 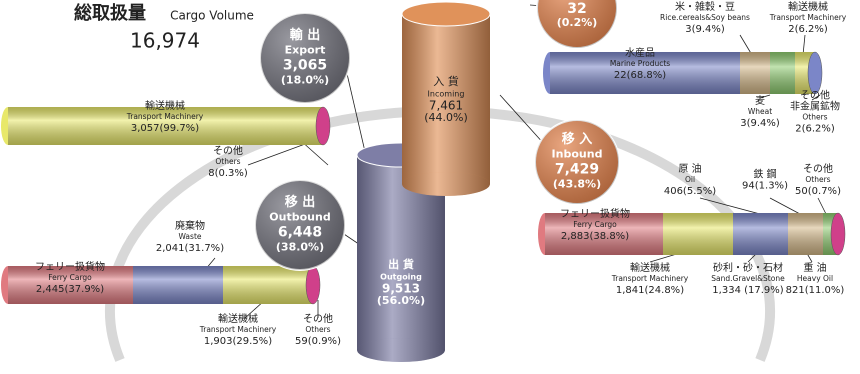 What do you see at coordinates (299, 217) in the screenshot?
I see `label: Outbound` at bounding box center [299, 217].